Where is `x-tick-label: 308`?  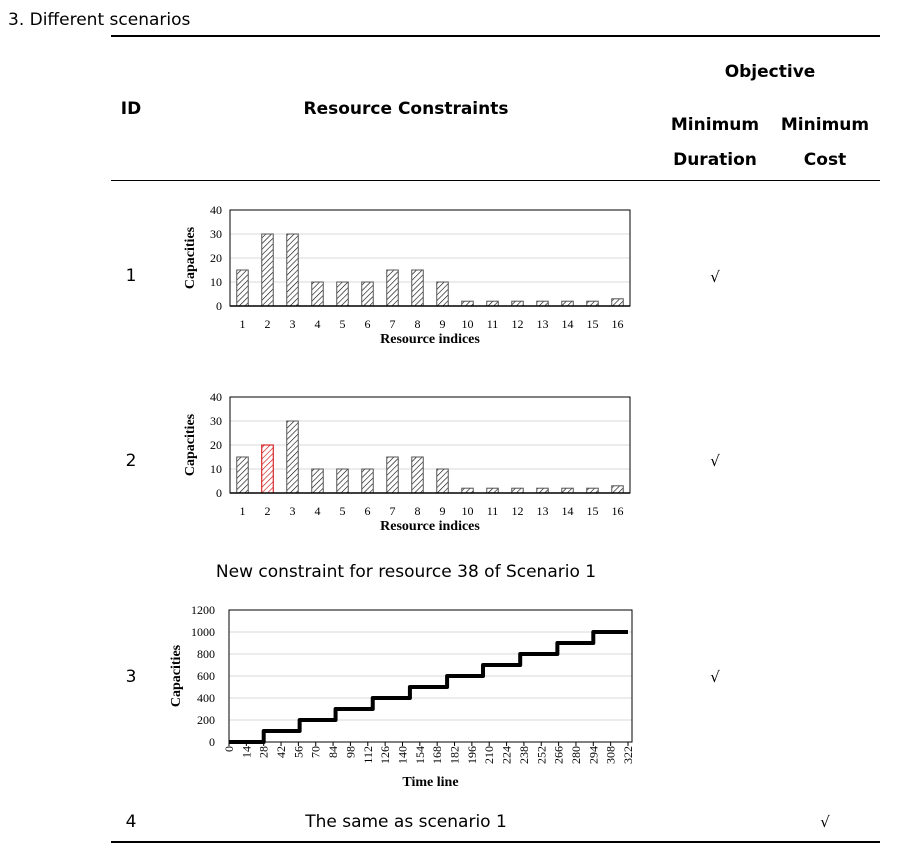
x-tick-label: 308 is located at coordinates (611, 755).